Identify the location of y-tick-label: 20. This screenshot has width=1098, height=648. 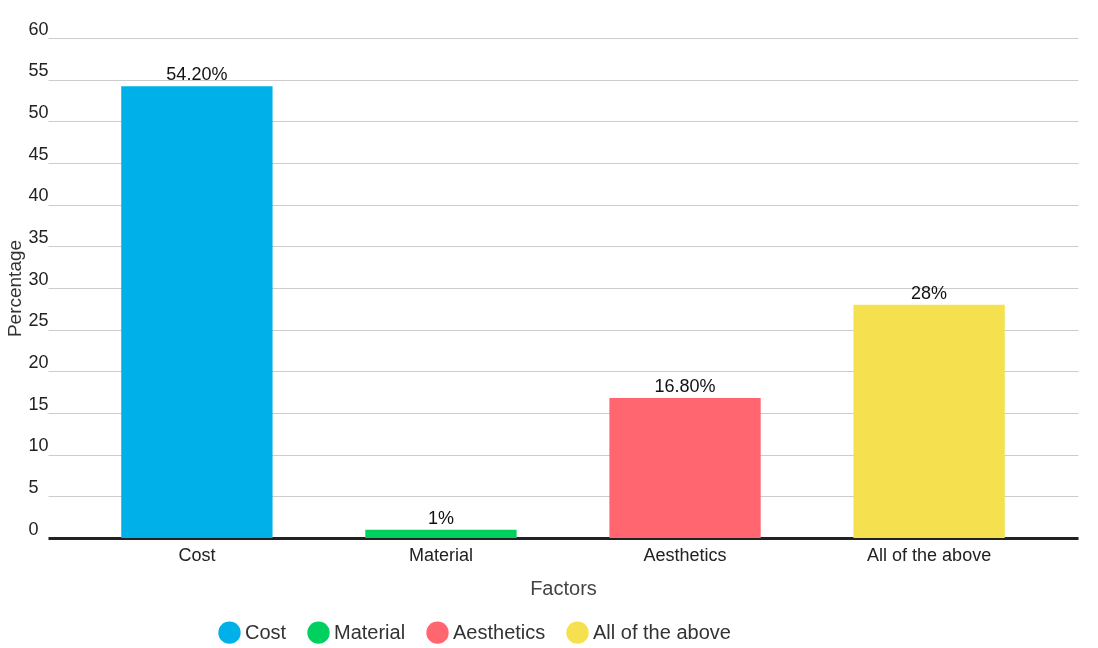
(38, 361).